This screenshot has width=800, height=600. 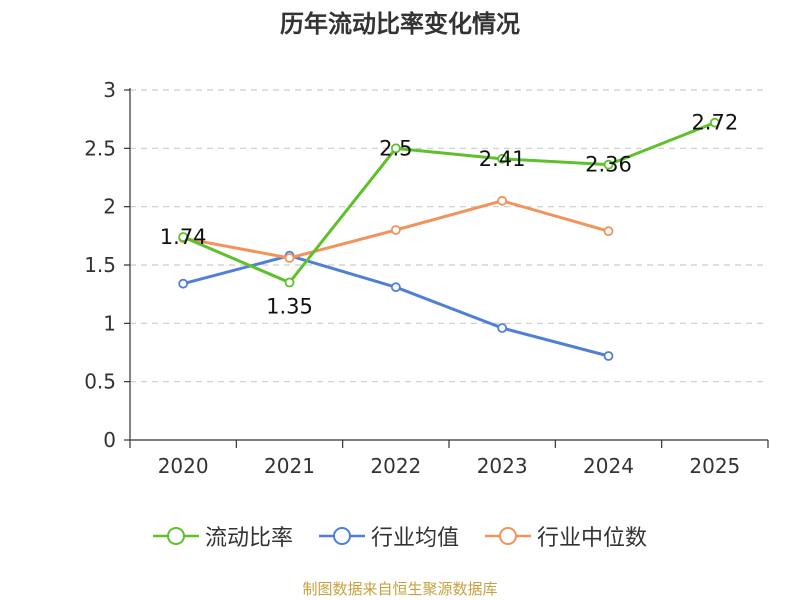 I want to click on y-tick-label-1: 0.5, so click(x=100, y=382).